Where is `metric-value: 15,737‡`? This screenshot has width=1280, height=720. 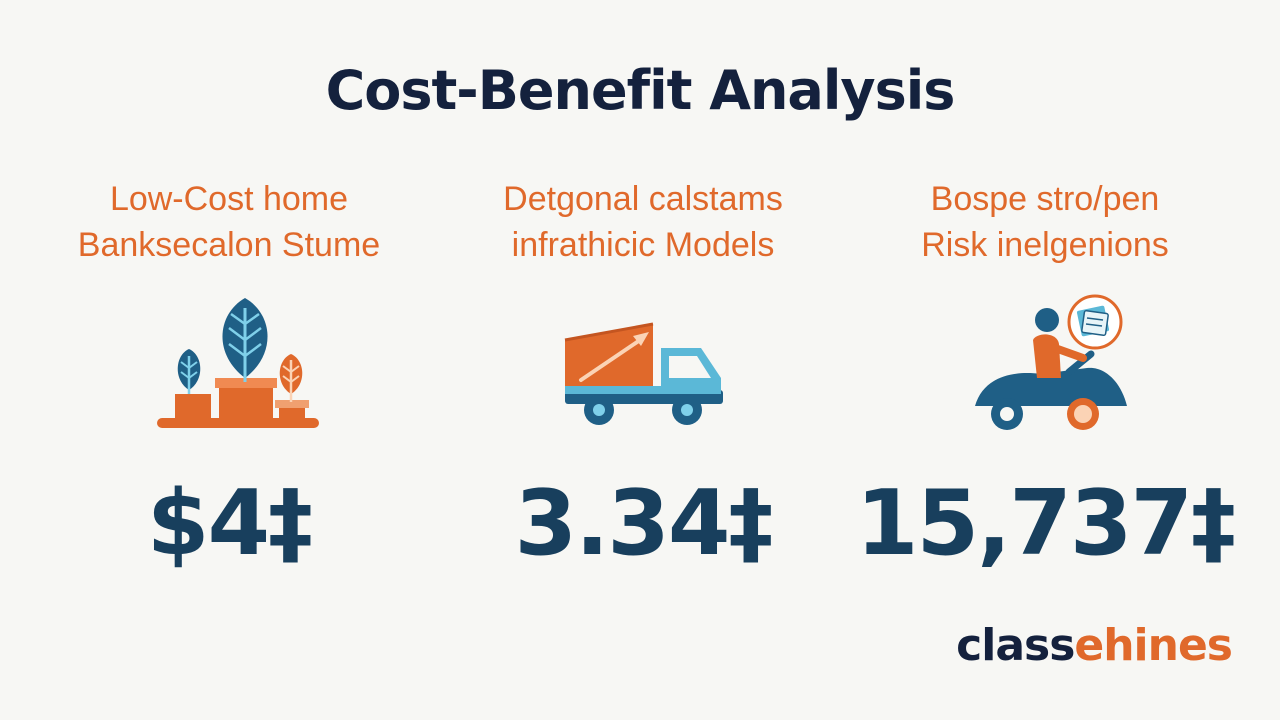 metric-value: 15,737‡ is located at coordinates (1045, 523).